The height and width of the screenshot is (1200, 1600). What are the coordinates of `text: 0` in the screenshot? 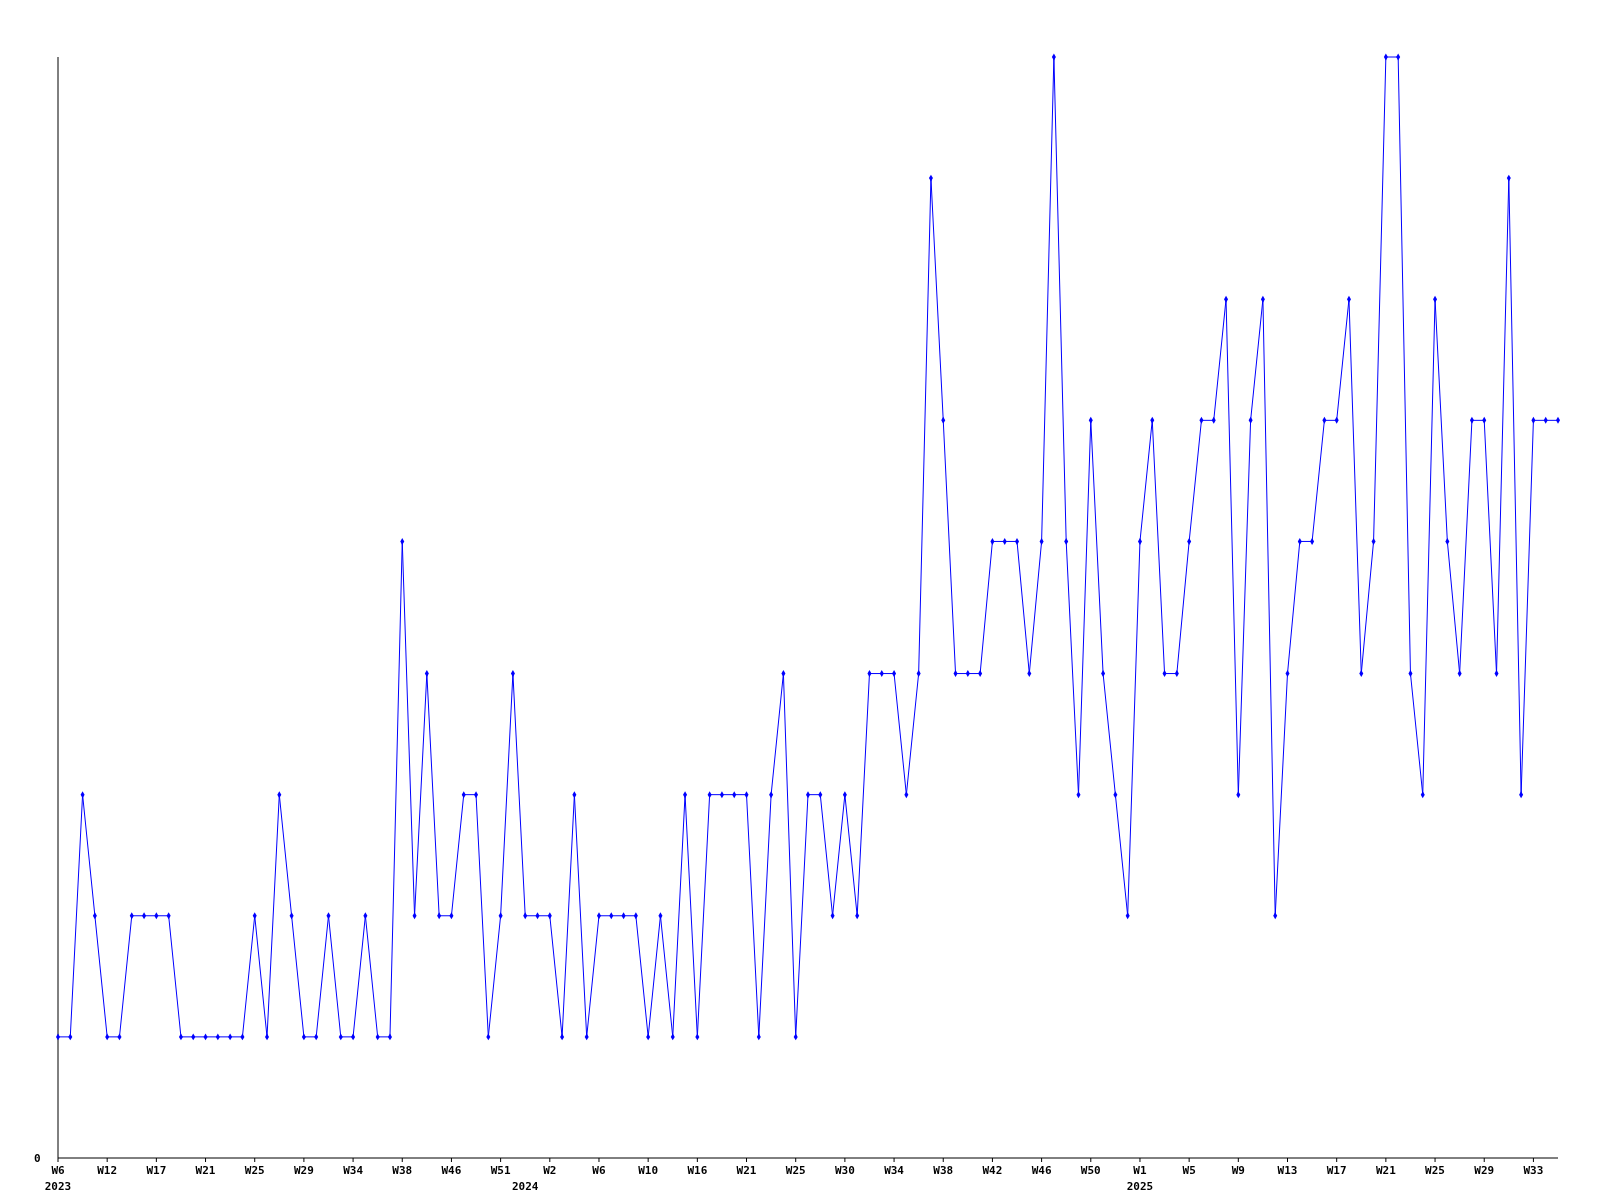 It's located at (37, 1158).